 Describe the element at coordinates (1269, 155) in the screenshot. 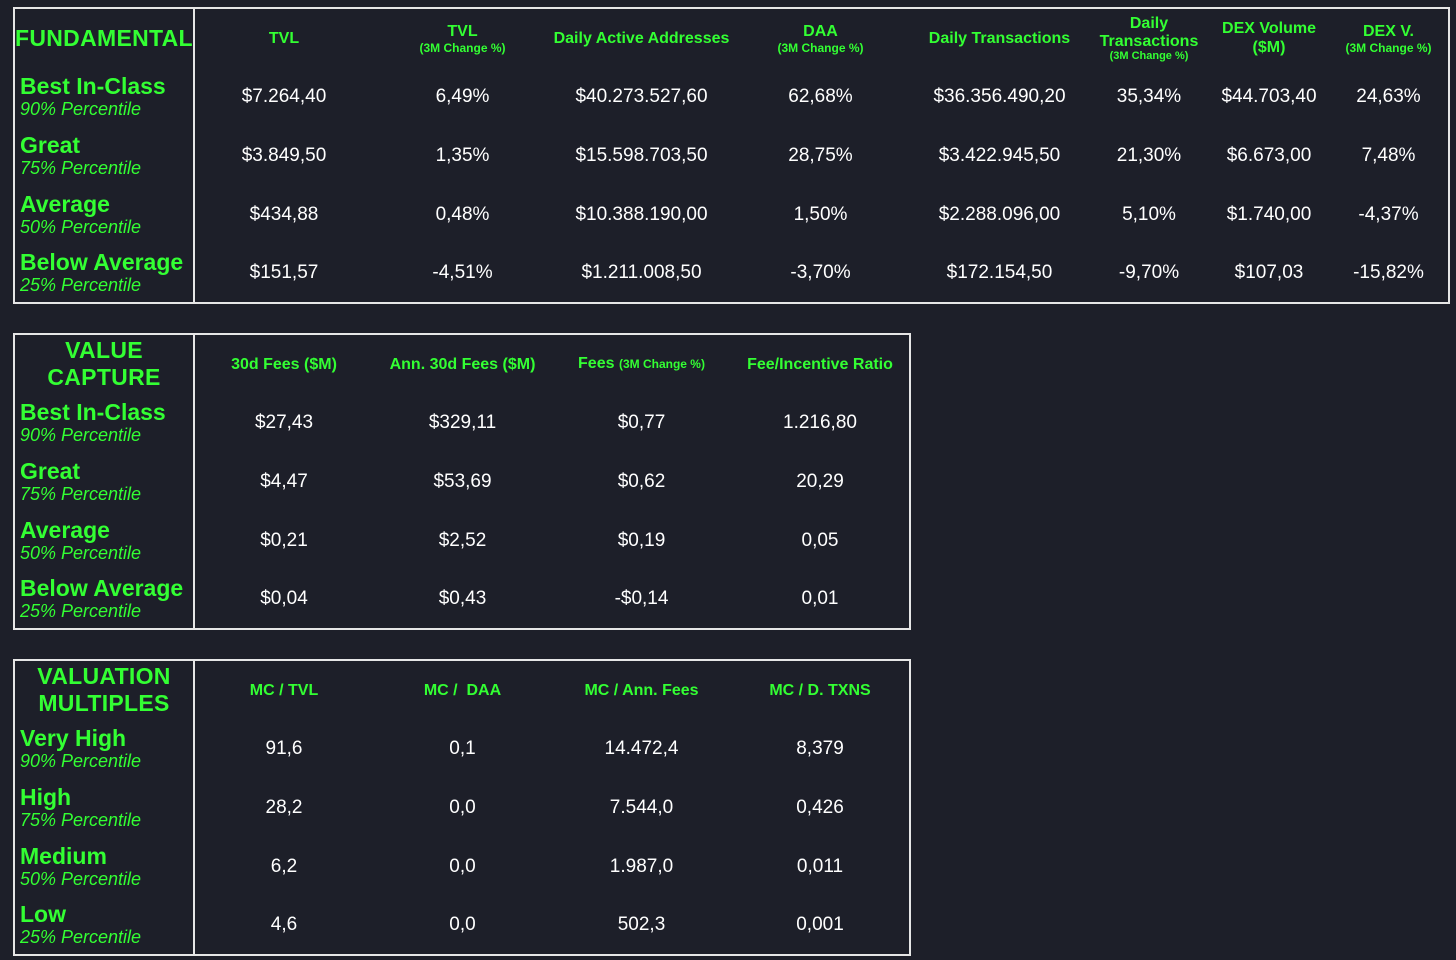

I see `cell: $6.673,00` at that location.